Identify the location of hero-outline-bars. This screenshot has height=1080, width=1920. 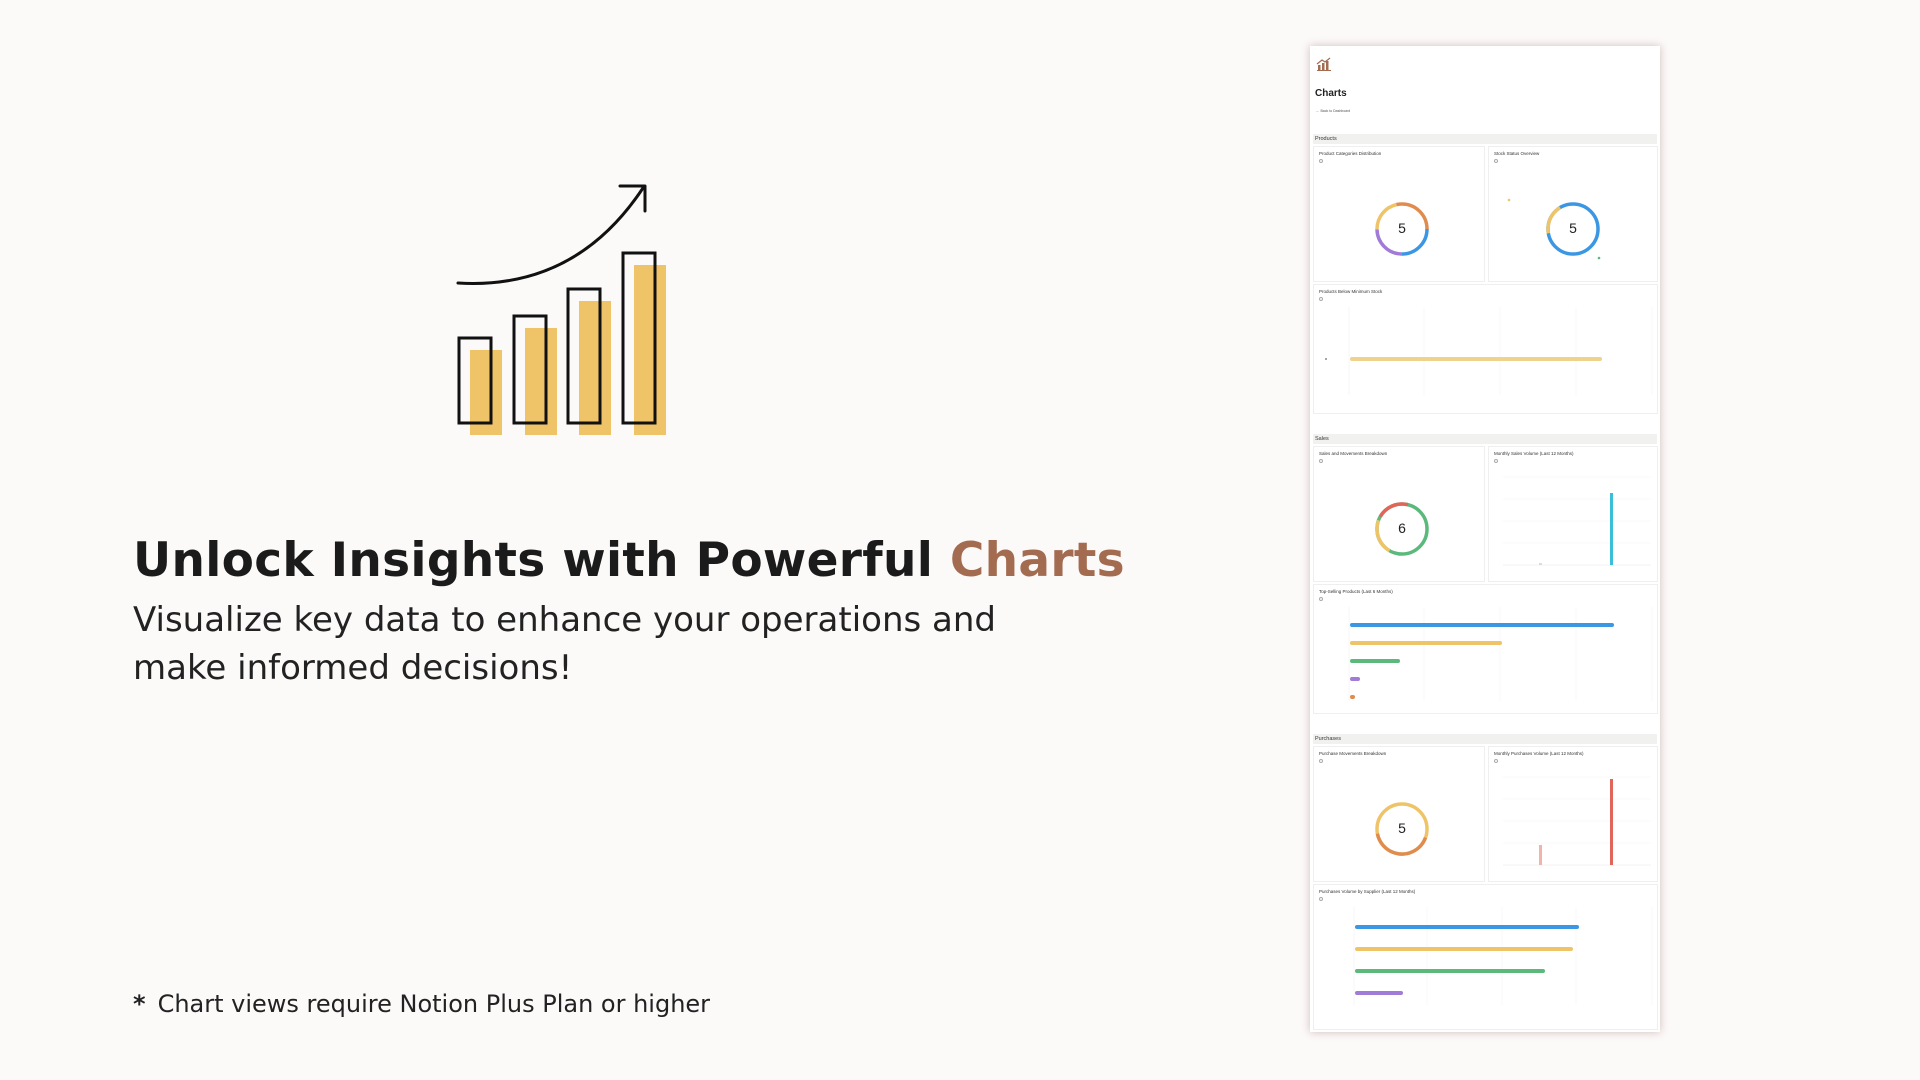
(557, 338).